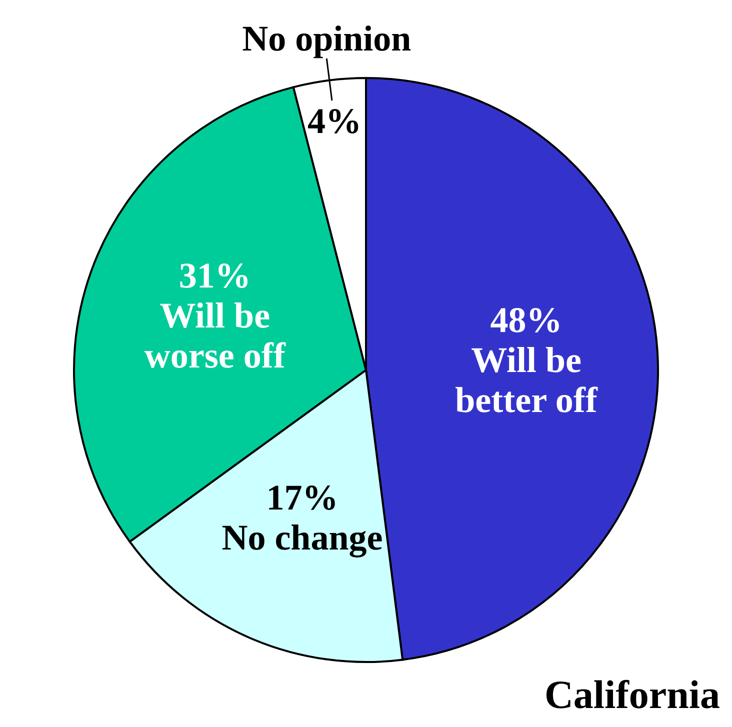 The image size is (732, 727). What do you see at coordinates (215, 336) in the screenshot?
I see `slice-label: Will be worse off` at bounding box center [215, 336].